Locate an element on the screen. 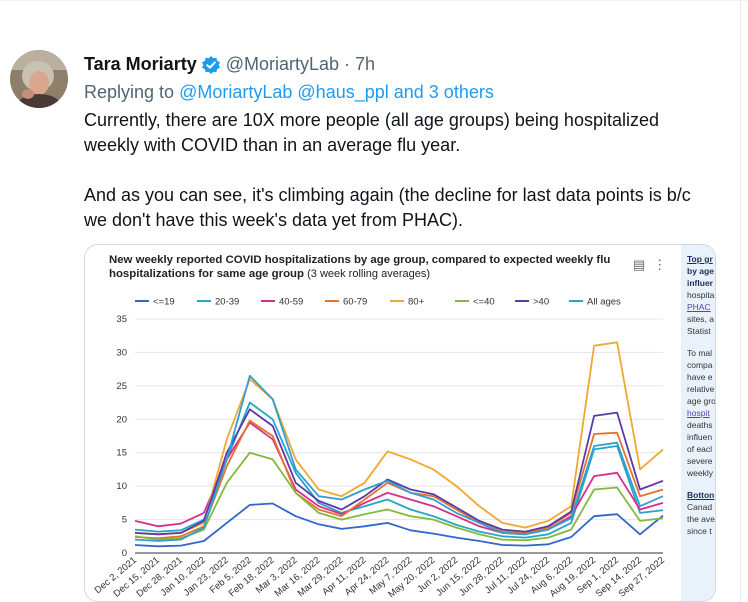  legend-label: 40-59 is located at coordinates (291, 302).